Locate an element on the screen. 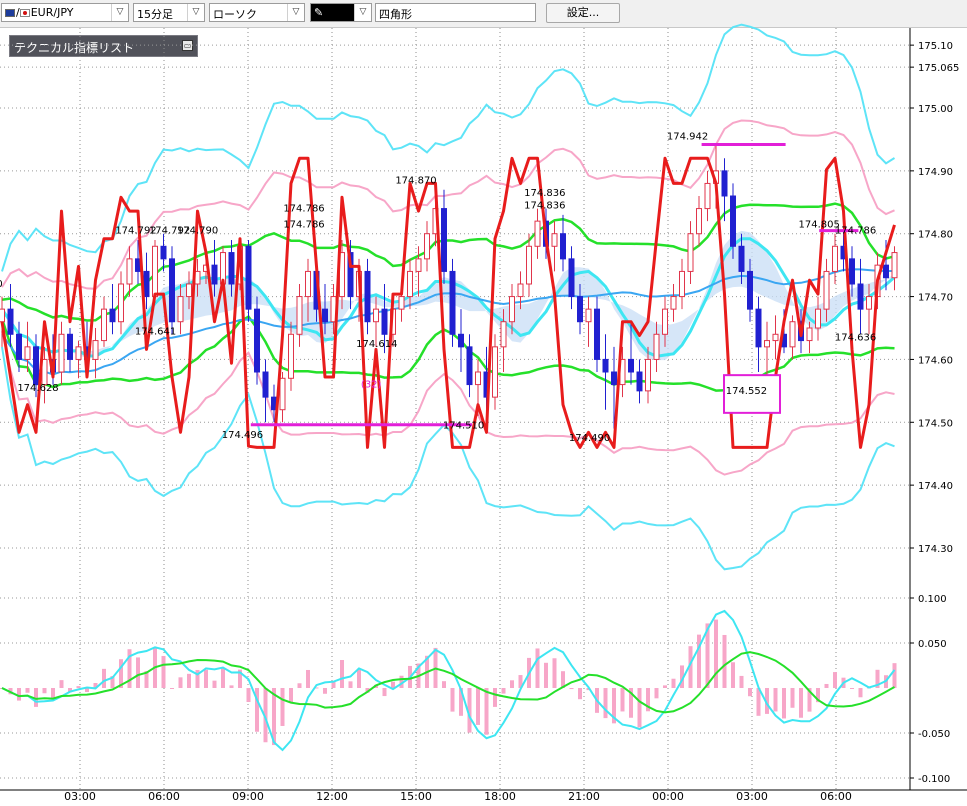 This screenshot has width=967, height=806. timeframe-select: 15分足 ▽ is located at coordinates (169, 12).